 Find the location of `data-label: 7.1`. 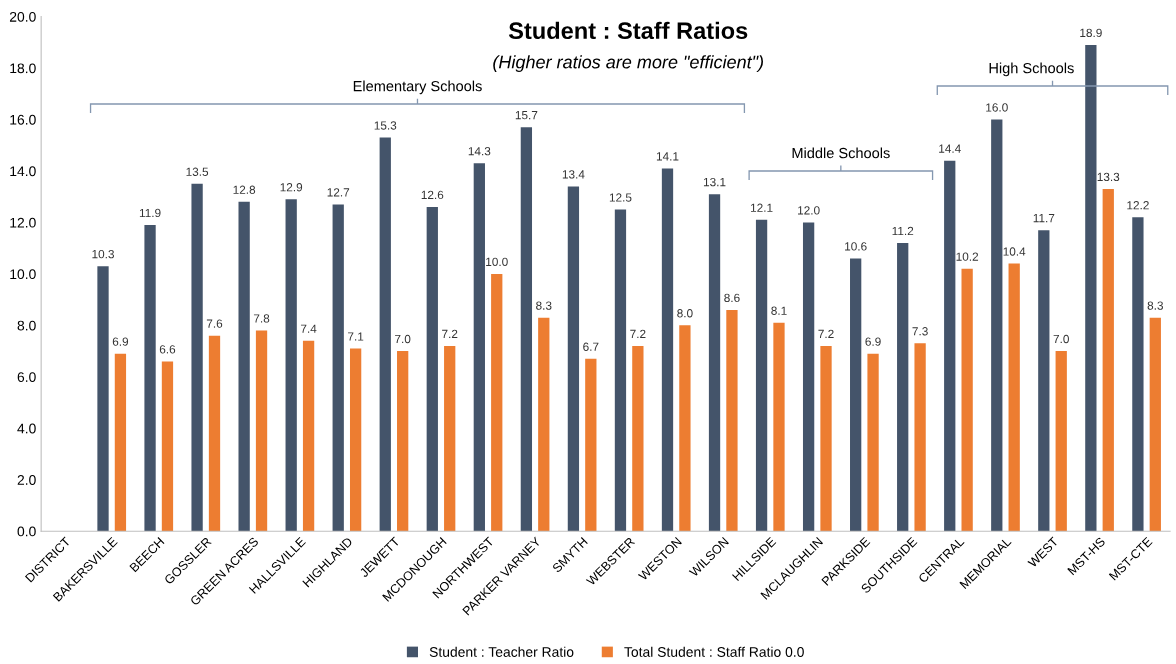

data-label: 7.1 is located at coordinates (356, 336).